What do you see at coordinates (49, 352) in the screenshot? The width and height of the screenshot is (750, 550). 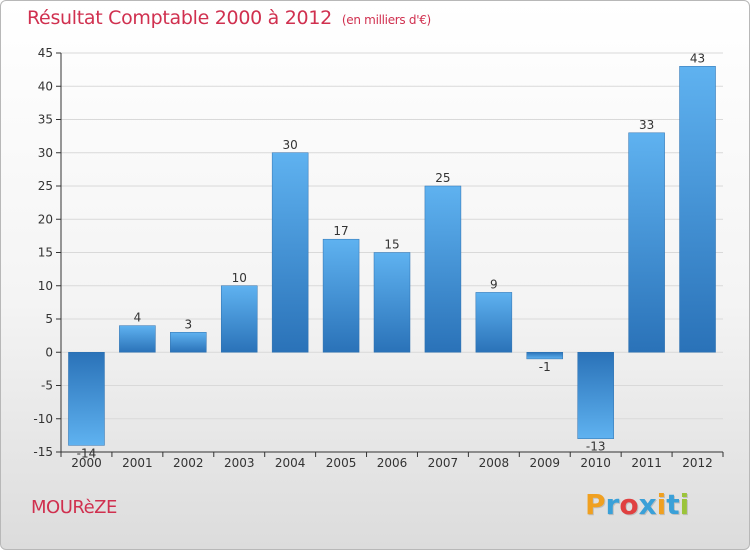 I see `y-tick-label: 0` at bounding box center [49, 352].